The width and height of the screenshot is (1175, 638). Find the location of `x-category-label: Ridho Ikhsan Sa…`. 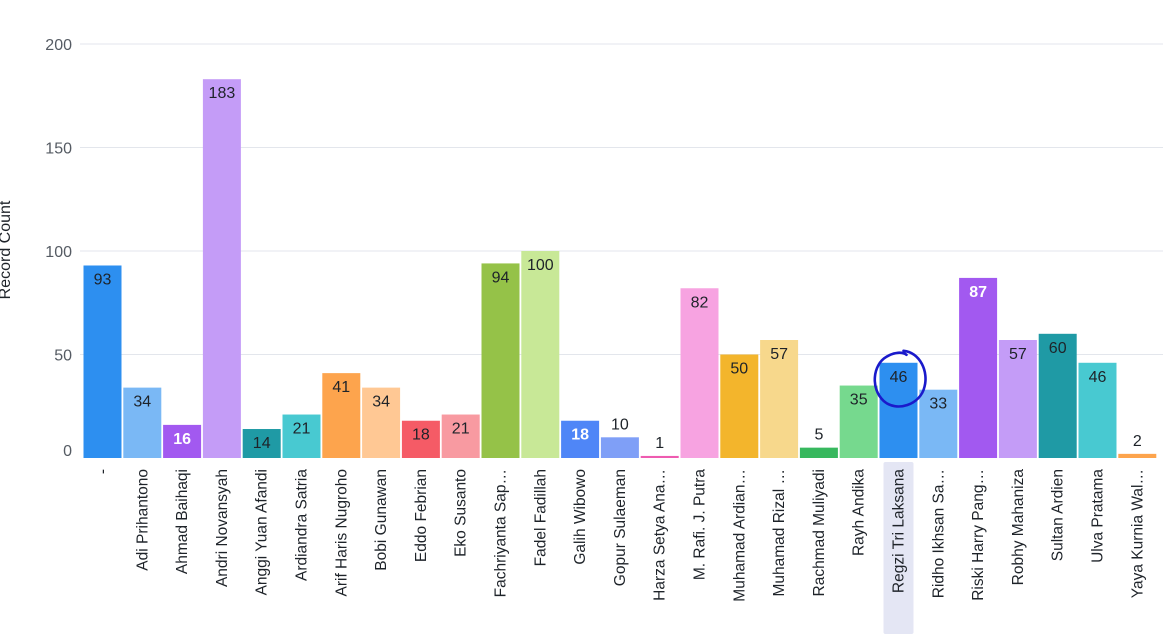

x-category-label: Ridho Ikhsan Sa… is located at coordinates (938, 533).